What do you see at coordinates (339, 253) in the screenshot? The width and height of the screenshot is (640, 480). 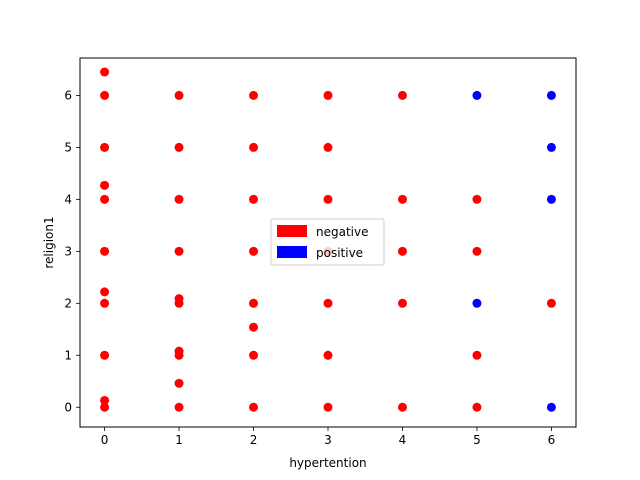 I see `legend-label-positive: positive` at bounding box center [339, 253].